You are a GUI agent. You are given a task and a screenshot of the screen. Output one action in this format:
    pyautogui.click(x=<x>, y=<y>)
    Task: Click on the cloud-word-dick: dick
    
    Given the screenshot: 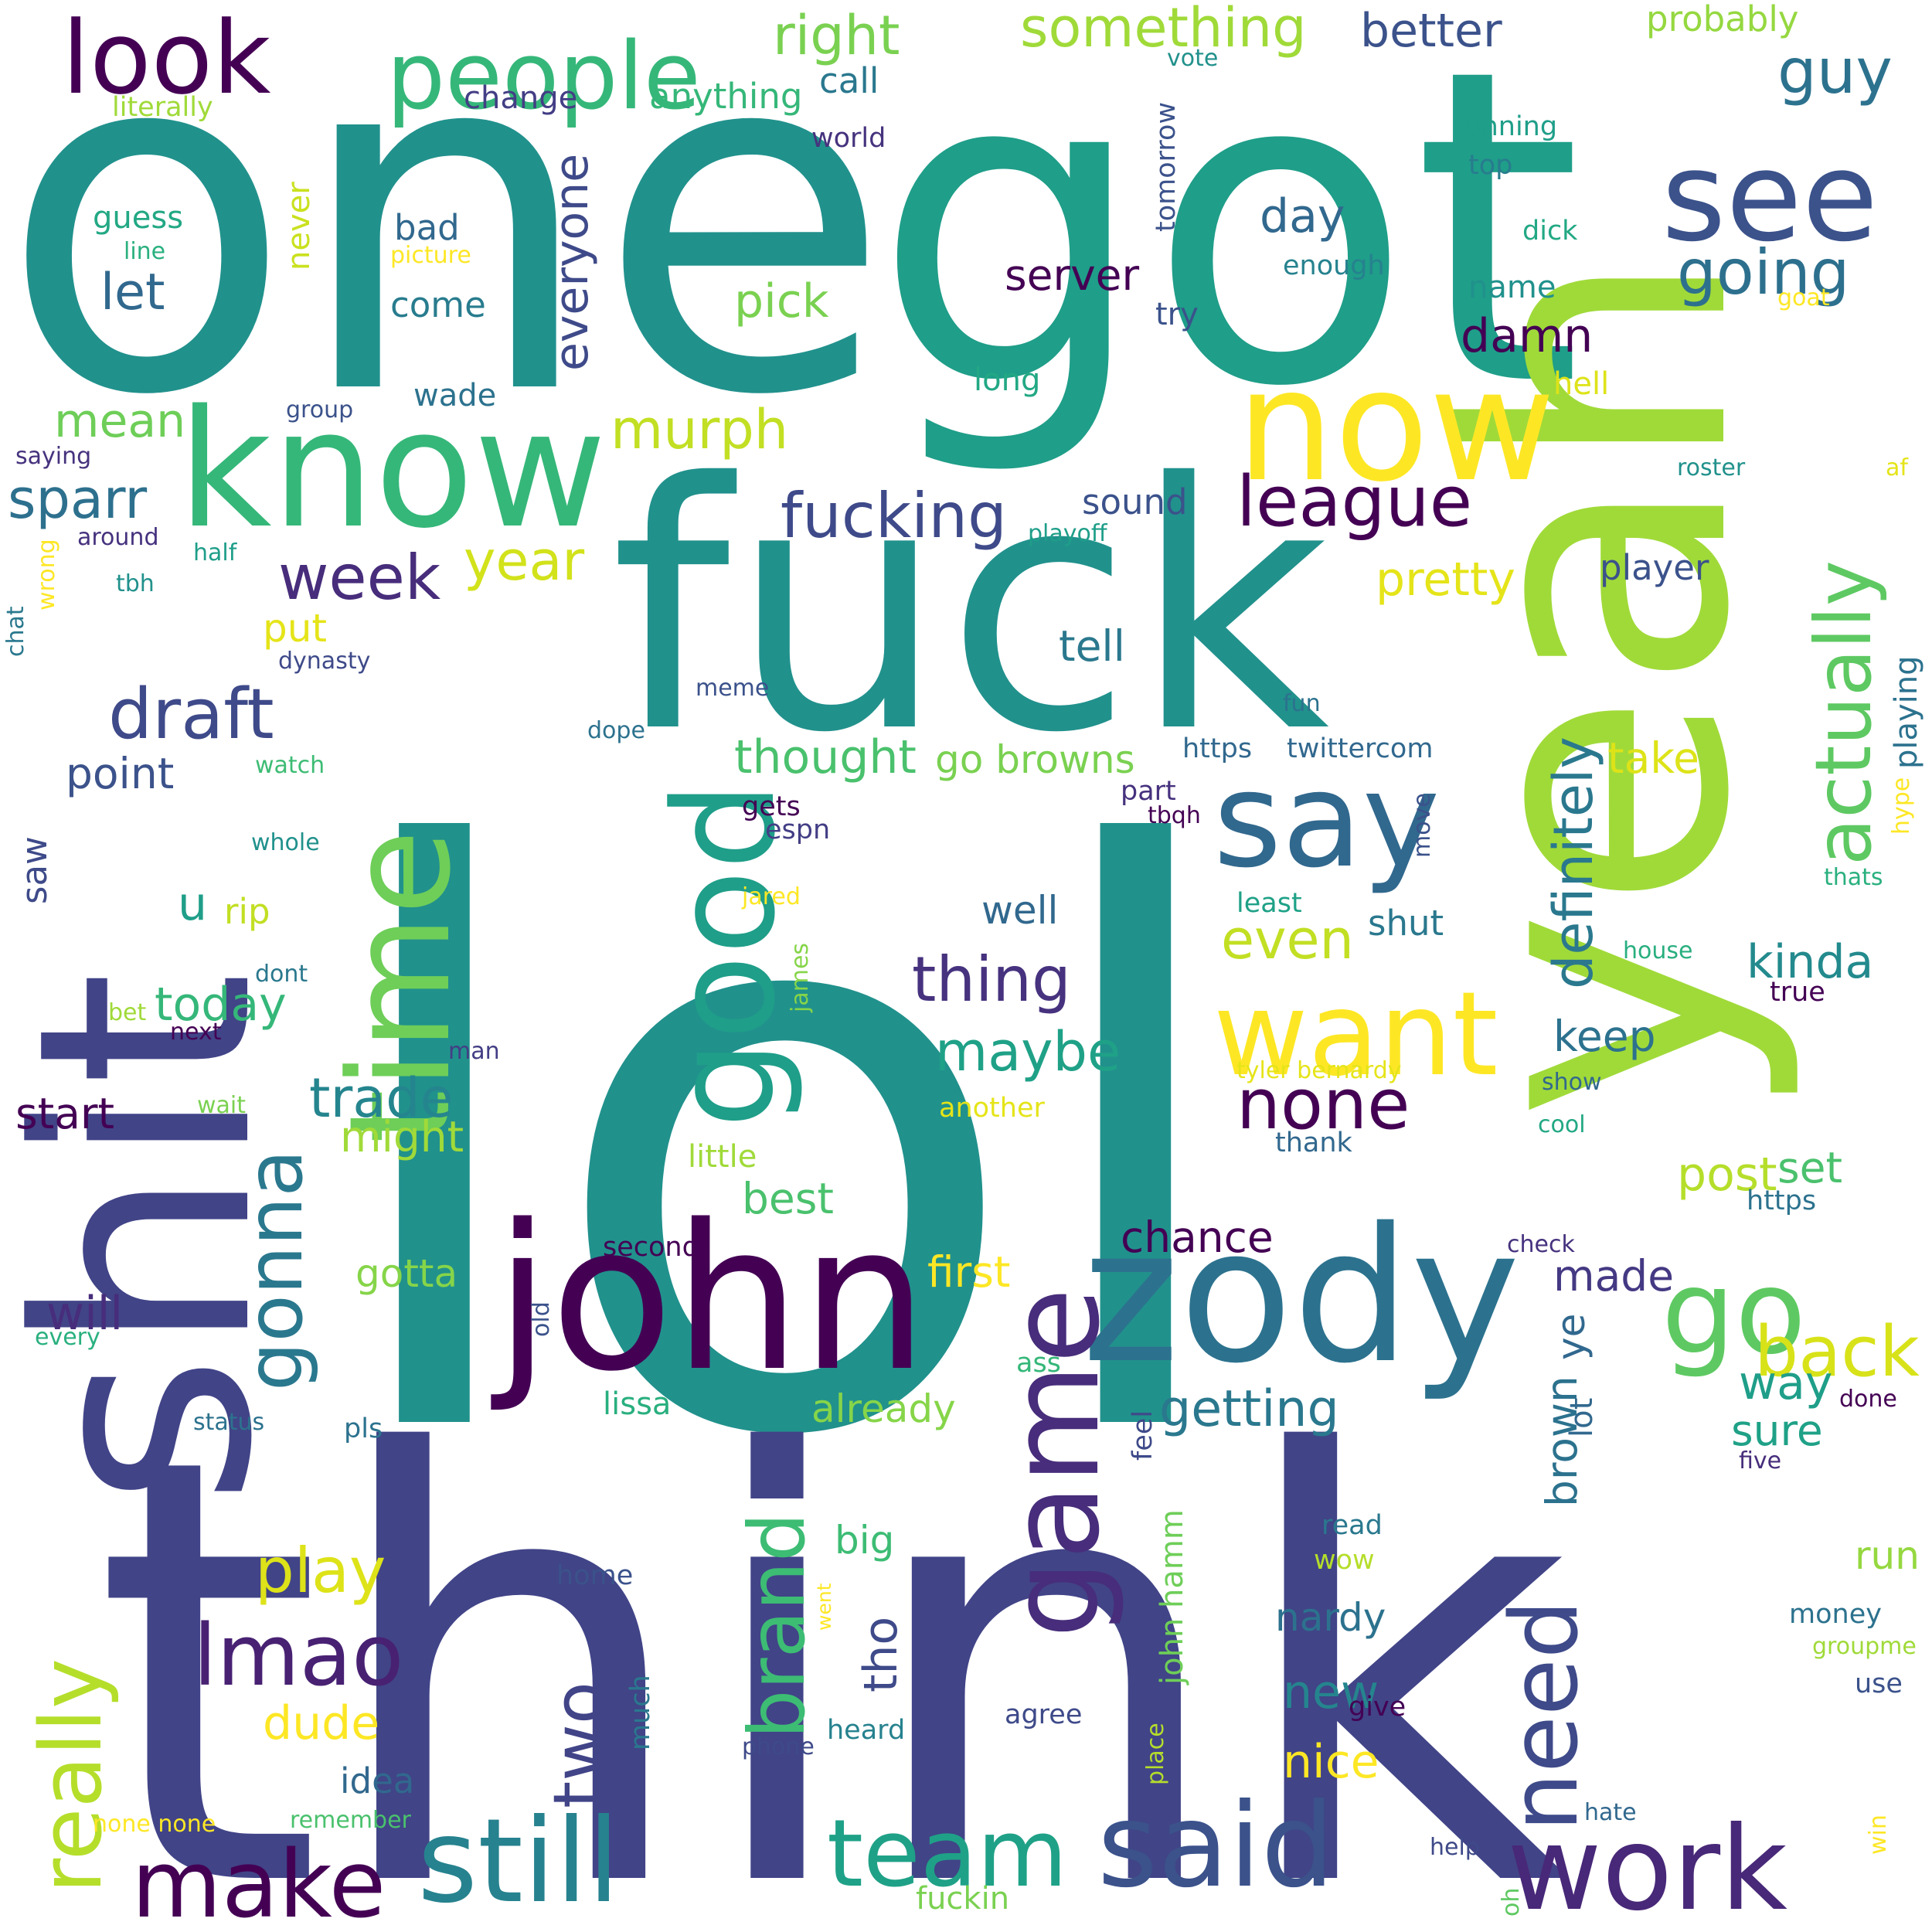 What is the action you would take?
    pyautogui.click(x=1550, y=232)
    